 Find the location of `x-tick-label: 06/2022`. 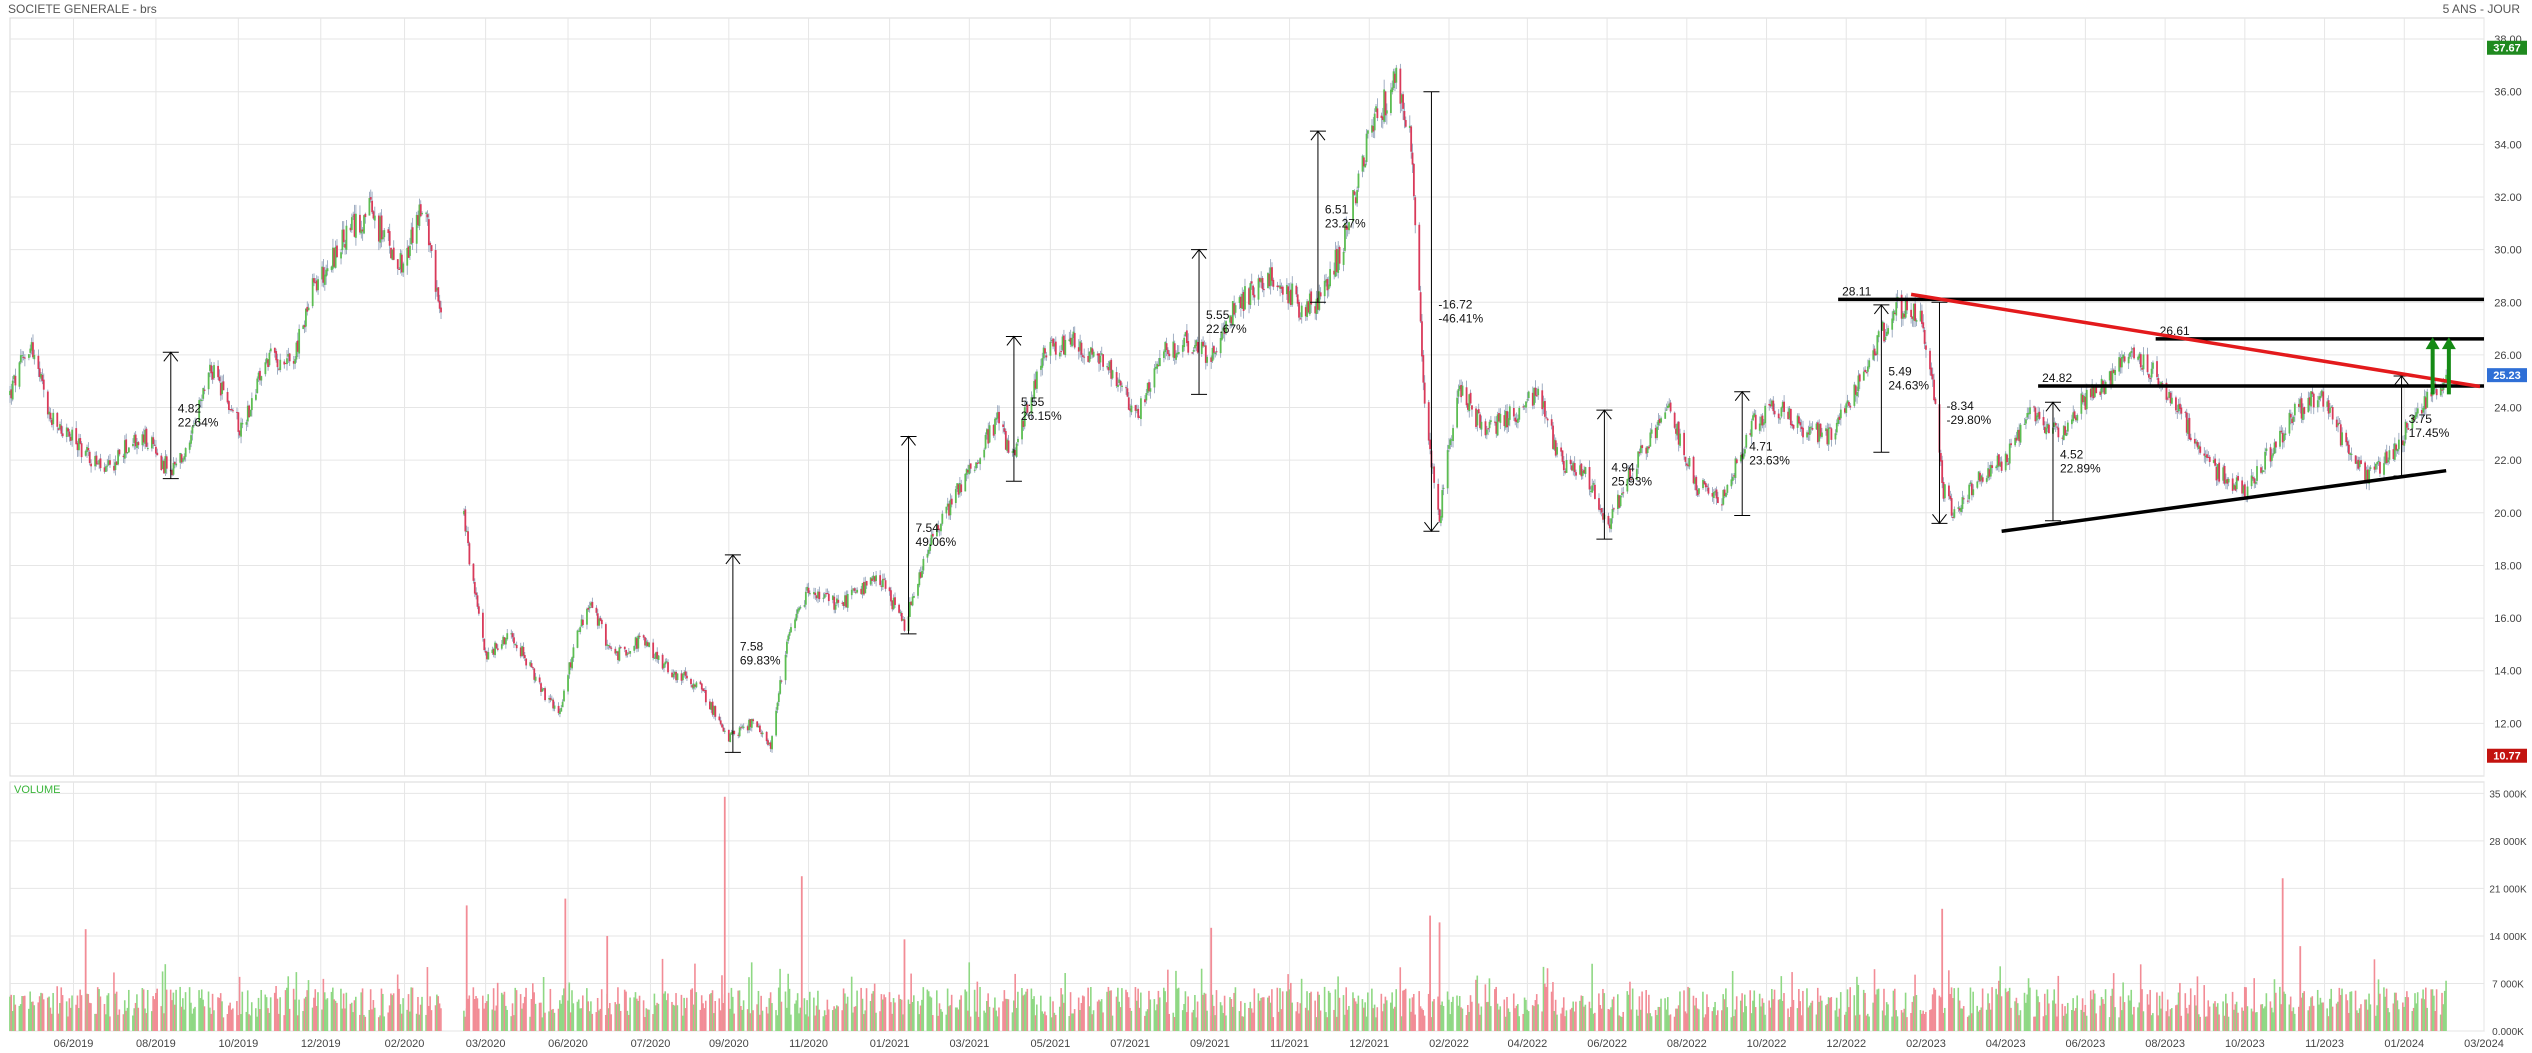

x-tick-label: 06/2022 is located at coordinates (1607, 1044).